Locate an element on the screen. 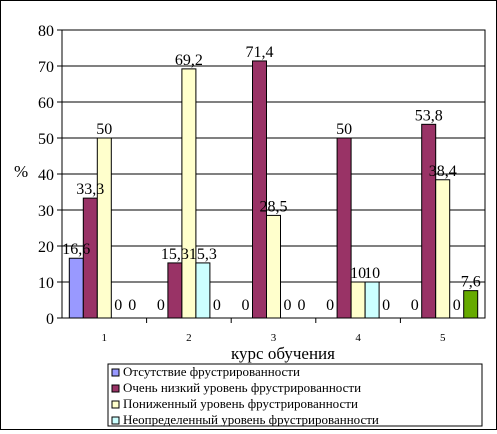 This screenshot has width=497, height=434. x-tick-label: 2 is located at coordinates (189, 338).